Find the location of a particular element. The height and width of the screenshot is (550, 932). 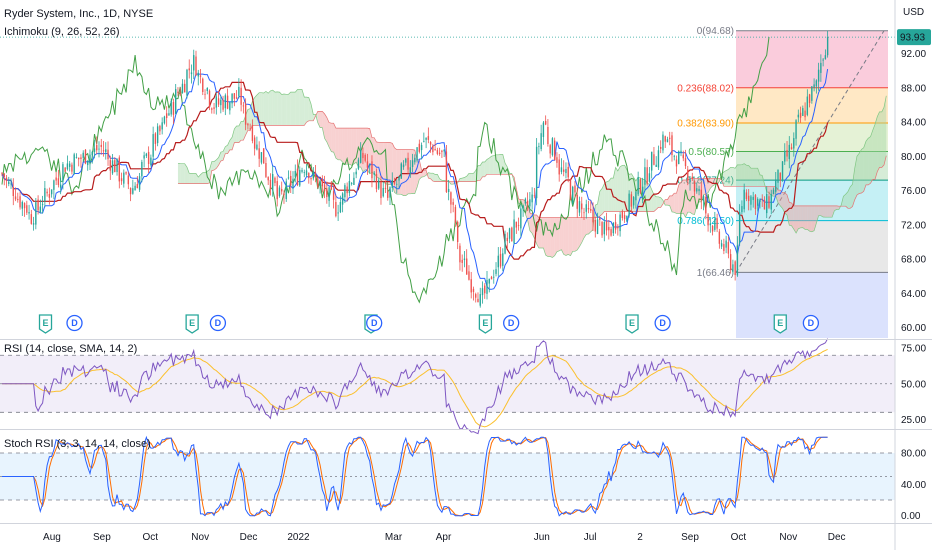

time-tick-label: Dec is located at coordinates (837, 537).